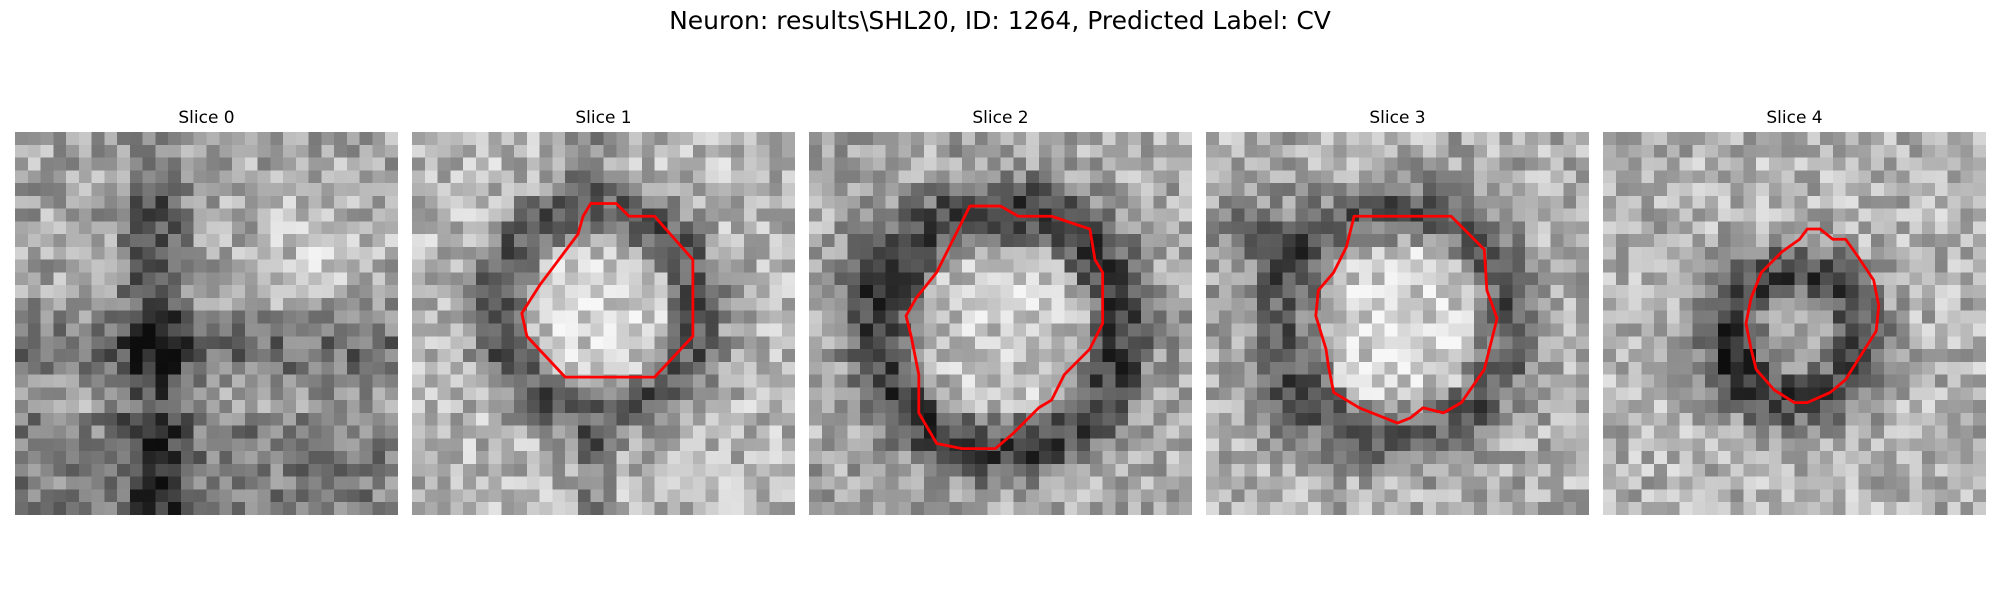  Describe the element at coordinates (1397, 118) in the screenshot. I see `panel-title: Slice 3` at that location.